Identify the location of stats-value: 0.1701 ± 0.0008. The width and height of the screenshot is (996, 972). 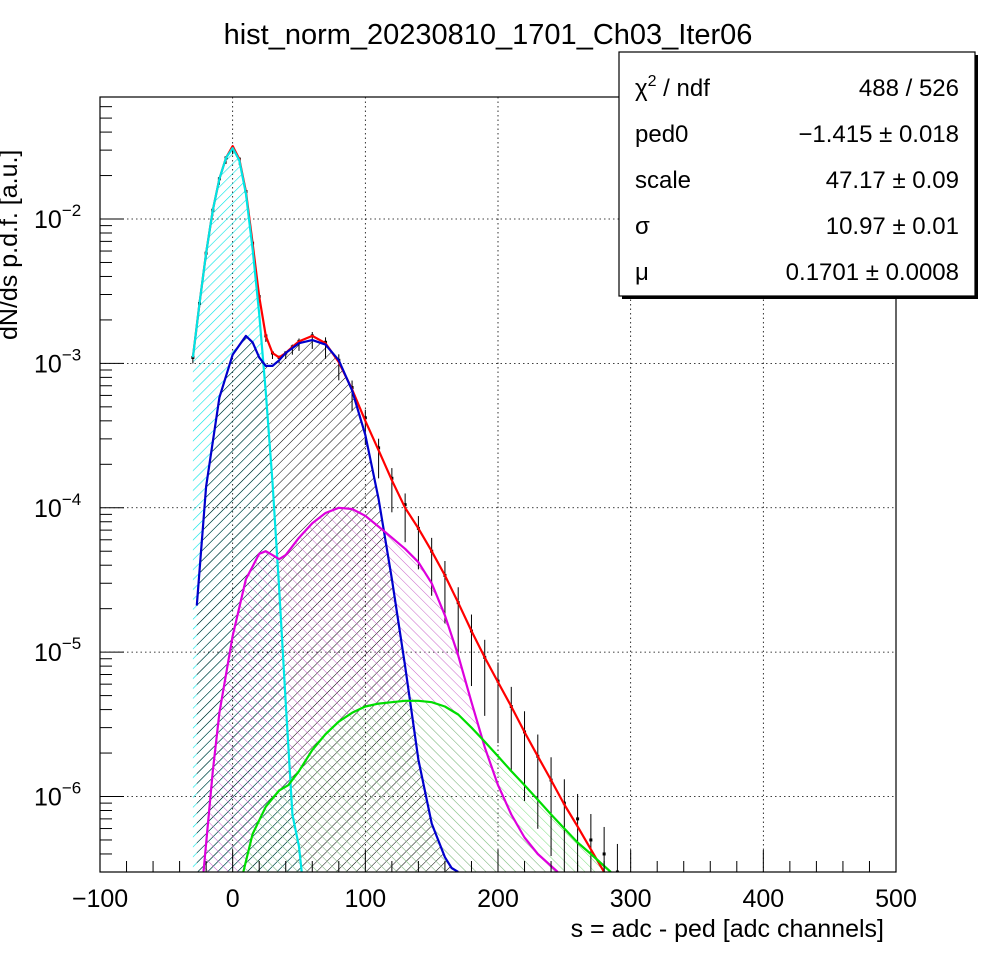
(872, 272).